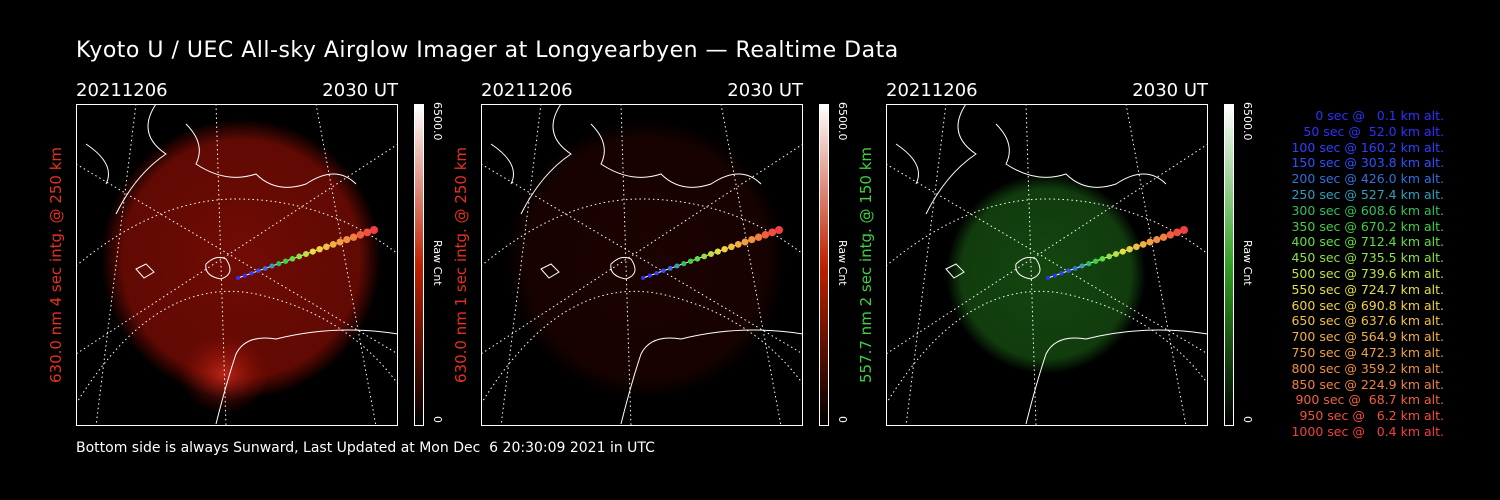 The height and width of the screenshot is (500, 1500). What do you see at coordinates (1367, 163) in the screenshot?
I see `legend-entry: 150 sec @ 303.8 km alt.` at bounding box center [1367, 163].